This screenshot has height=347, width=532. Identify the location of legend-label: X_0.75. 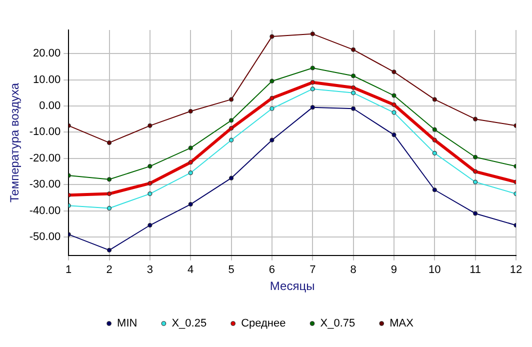
(338, 324).